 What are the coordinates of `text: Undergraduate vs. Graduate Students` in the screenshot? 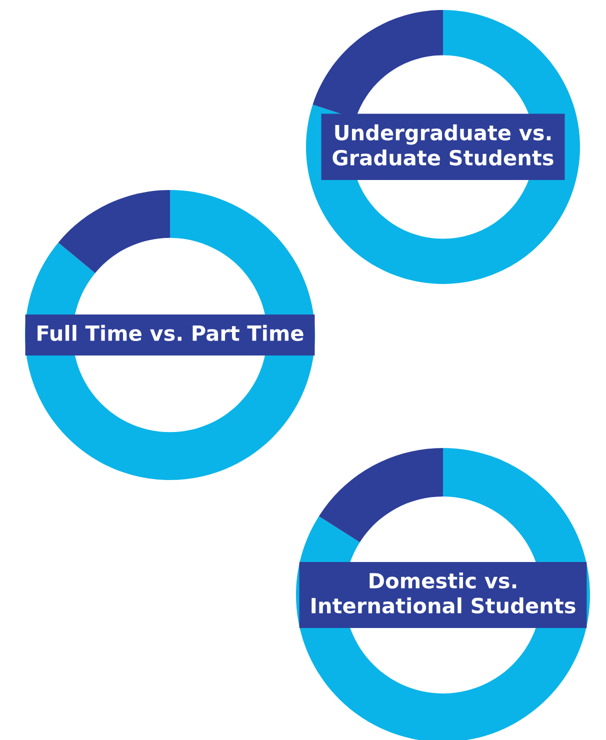 It's located at (443, 145).